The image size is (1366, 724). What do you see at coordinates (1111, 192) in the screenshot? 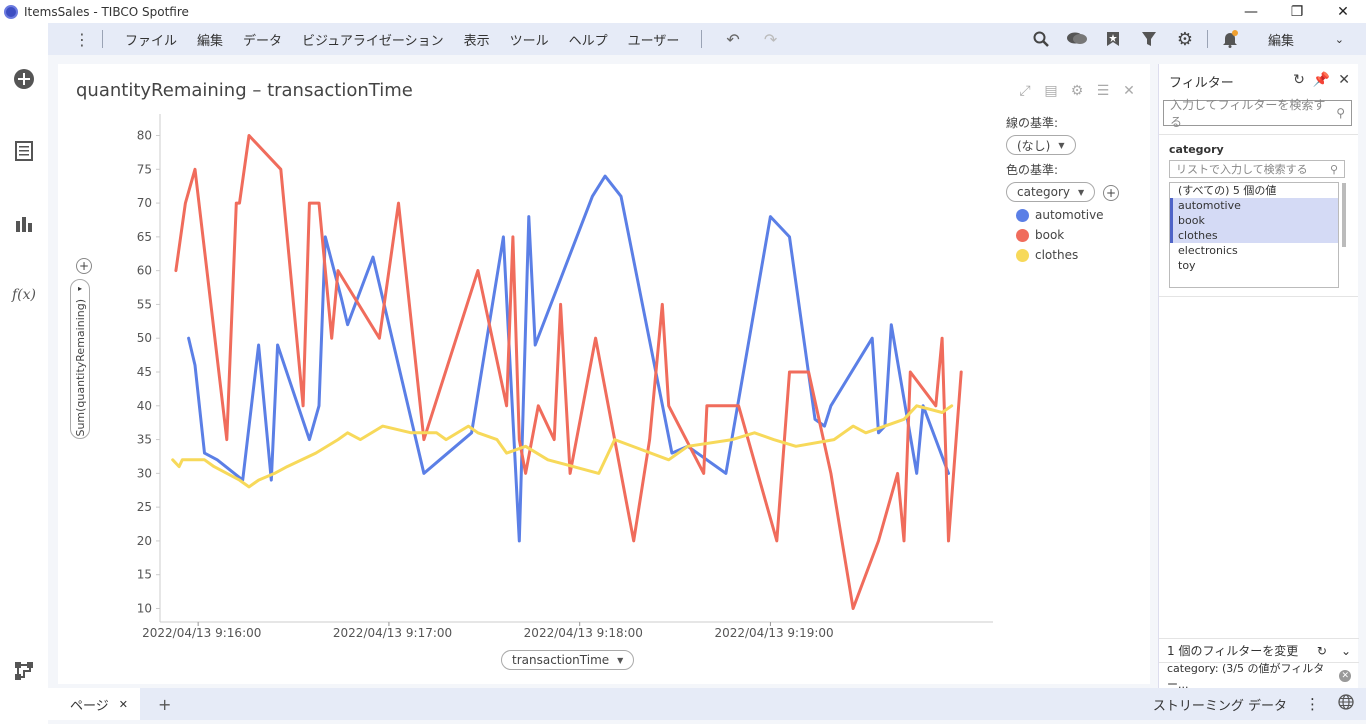
I see `add-color-by-icon: +` at bounding box center [1111, 192].